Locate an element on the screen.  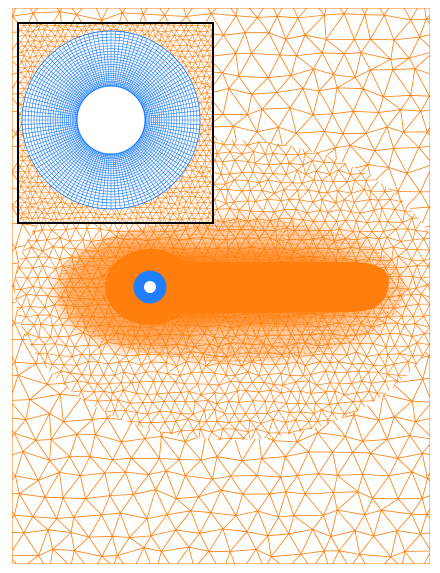
inset-structured-ring is located at coordinates (111, 120).